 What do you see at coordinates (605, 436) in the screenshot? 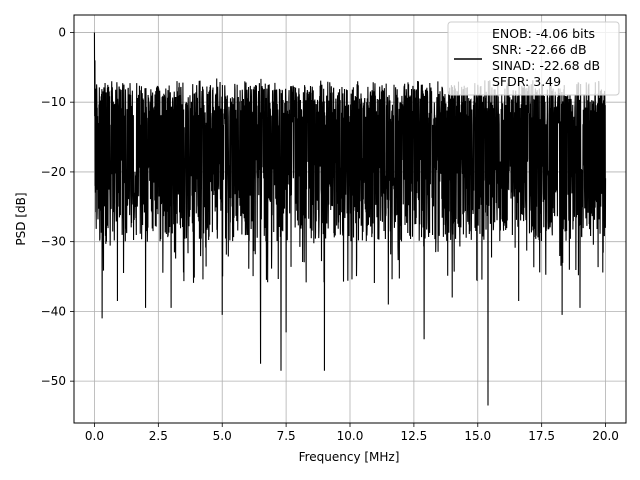
I see `x-tick-label: 20.0` at bounding box center [605, 436].